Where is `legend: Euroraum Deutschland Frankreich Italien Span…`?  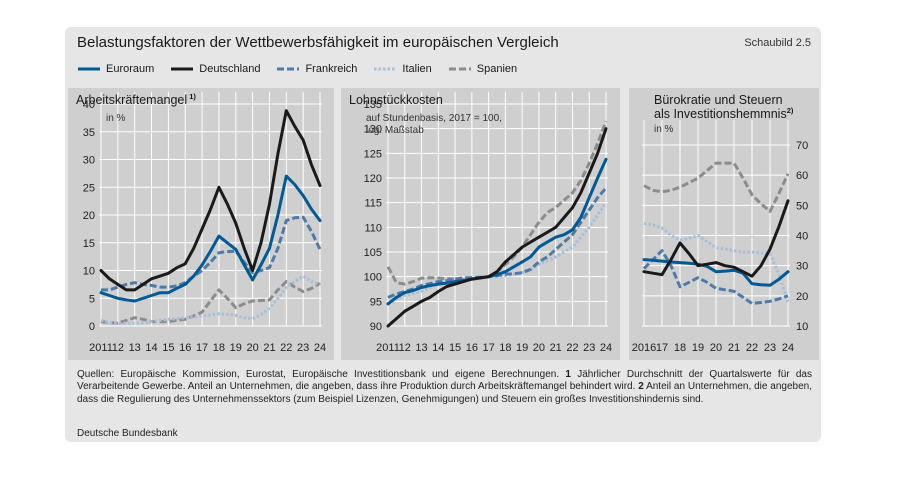
legend: Euroraum Deutschland Frankreich Italien Span… is located at coordinates (305, 69).